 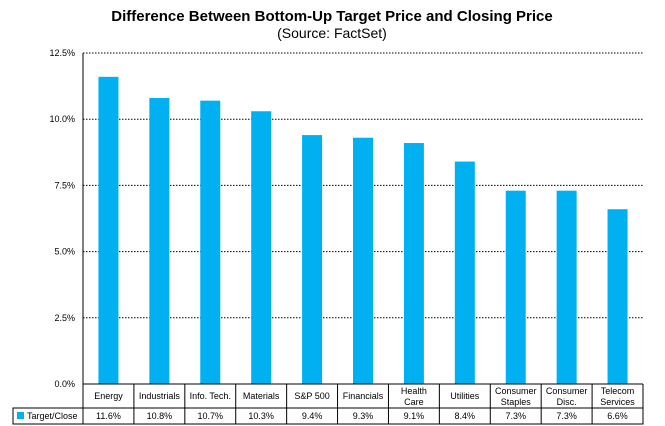 What do you see at coordinates (465, 416) in the screenshot?
I see `value-label: 8.4%` at bounding box center [465, 416].